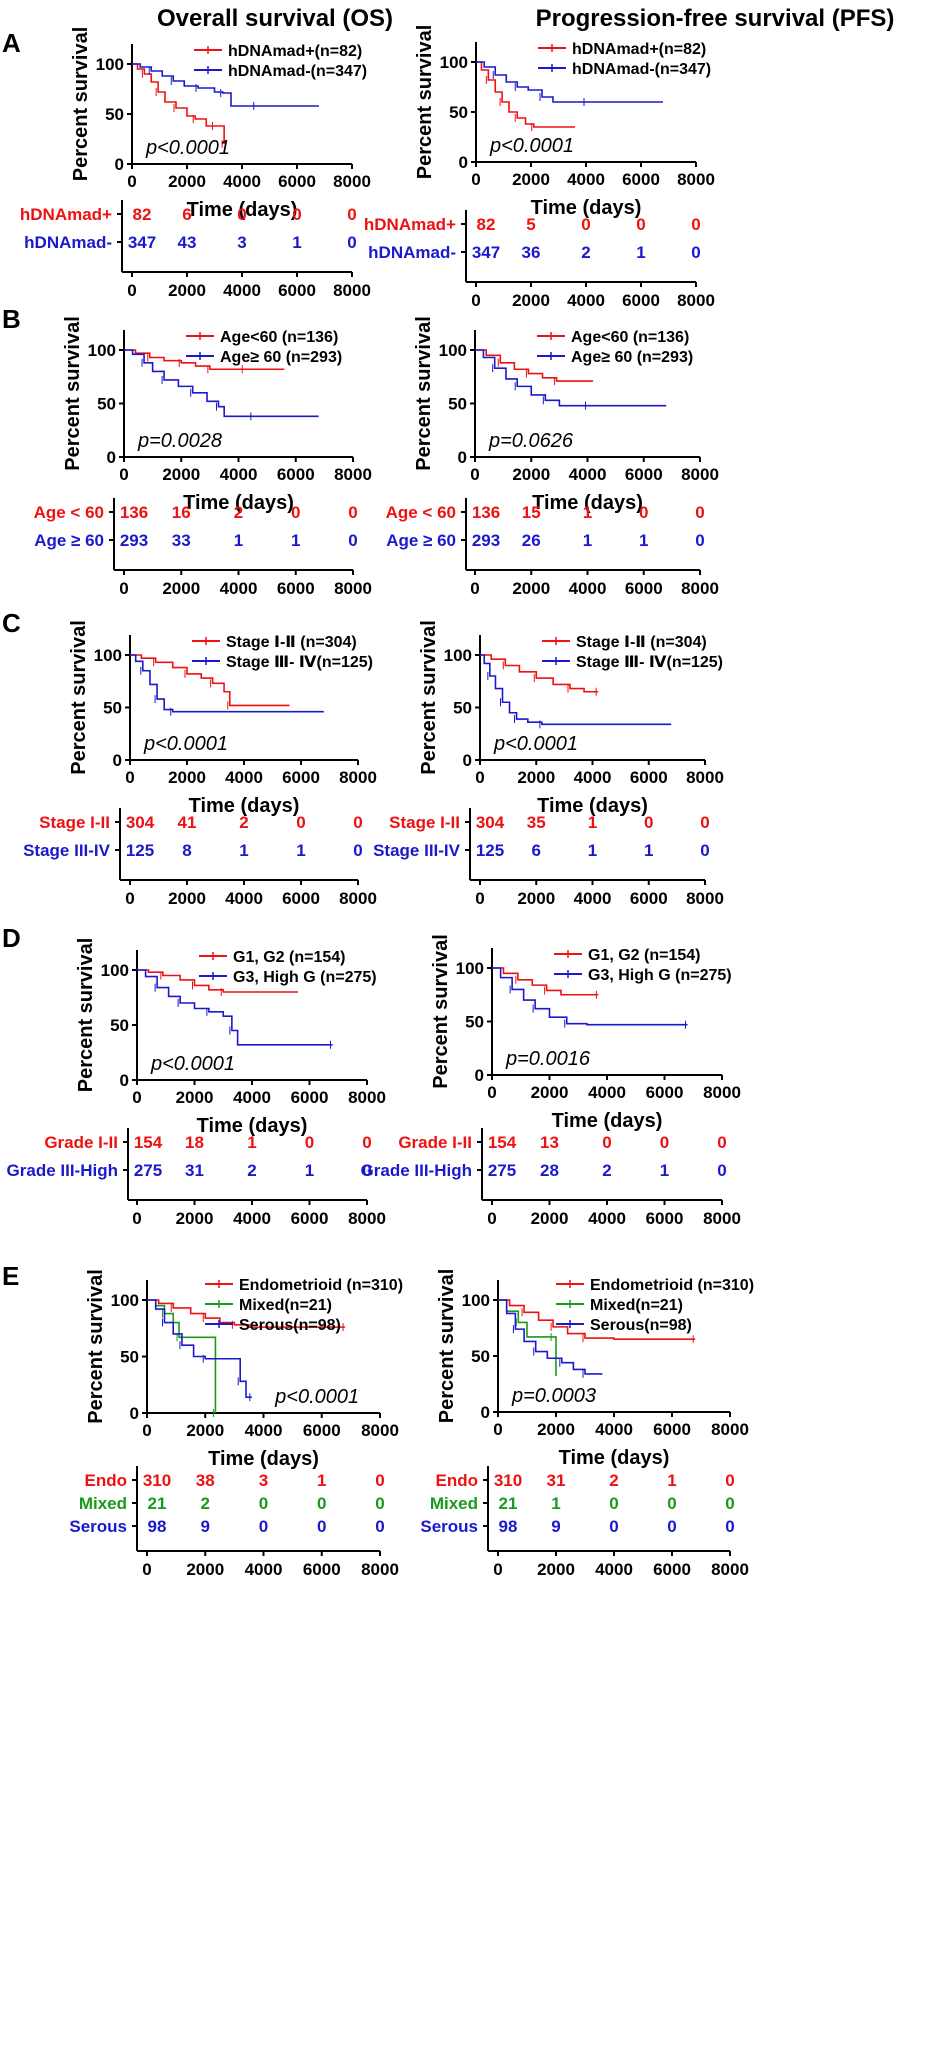 This screenshot has height=2051, width=951. I want to click on risk-table-tick-label: 6000, so click(310, 1218).